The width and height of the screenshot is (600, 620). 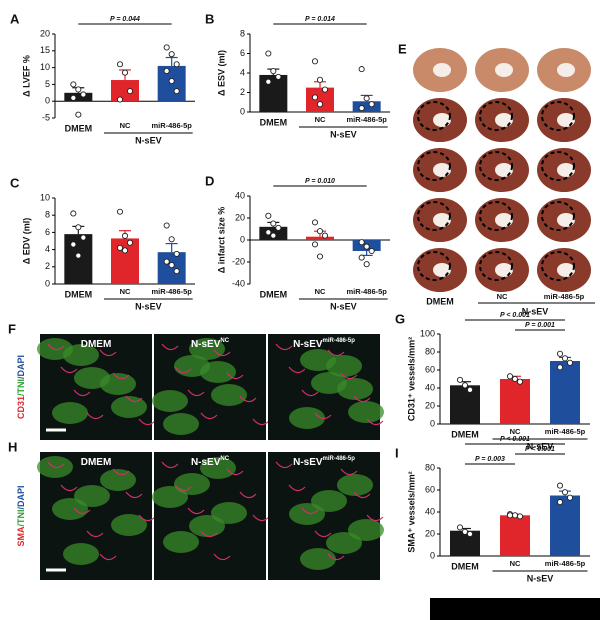 I want to click on y-tick-label: 80, so click(x=430, y=351).